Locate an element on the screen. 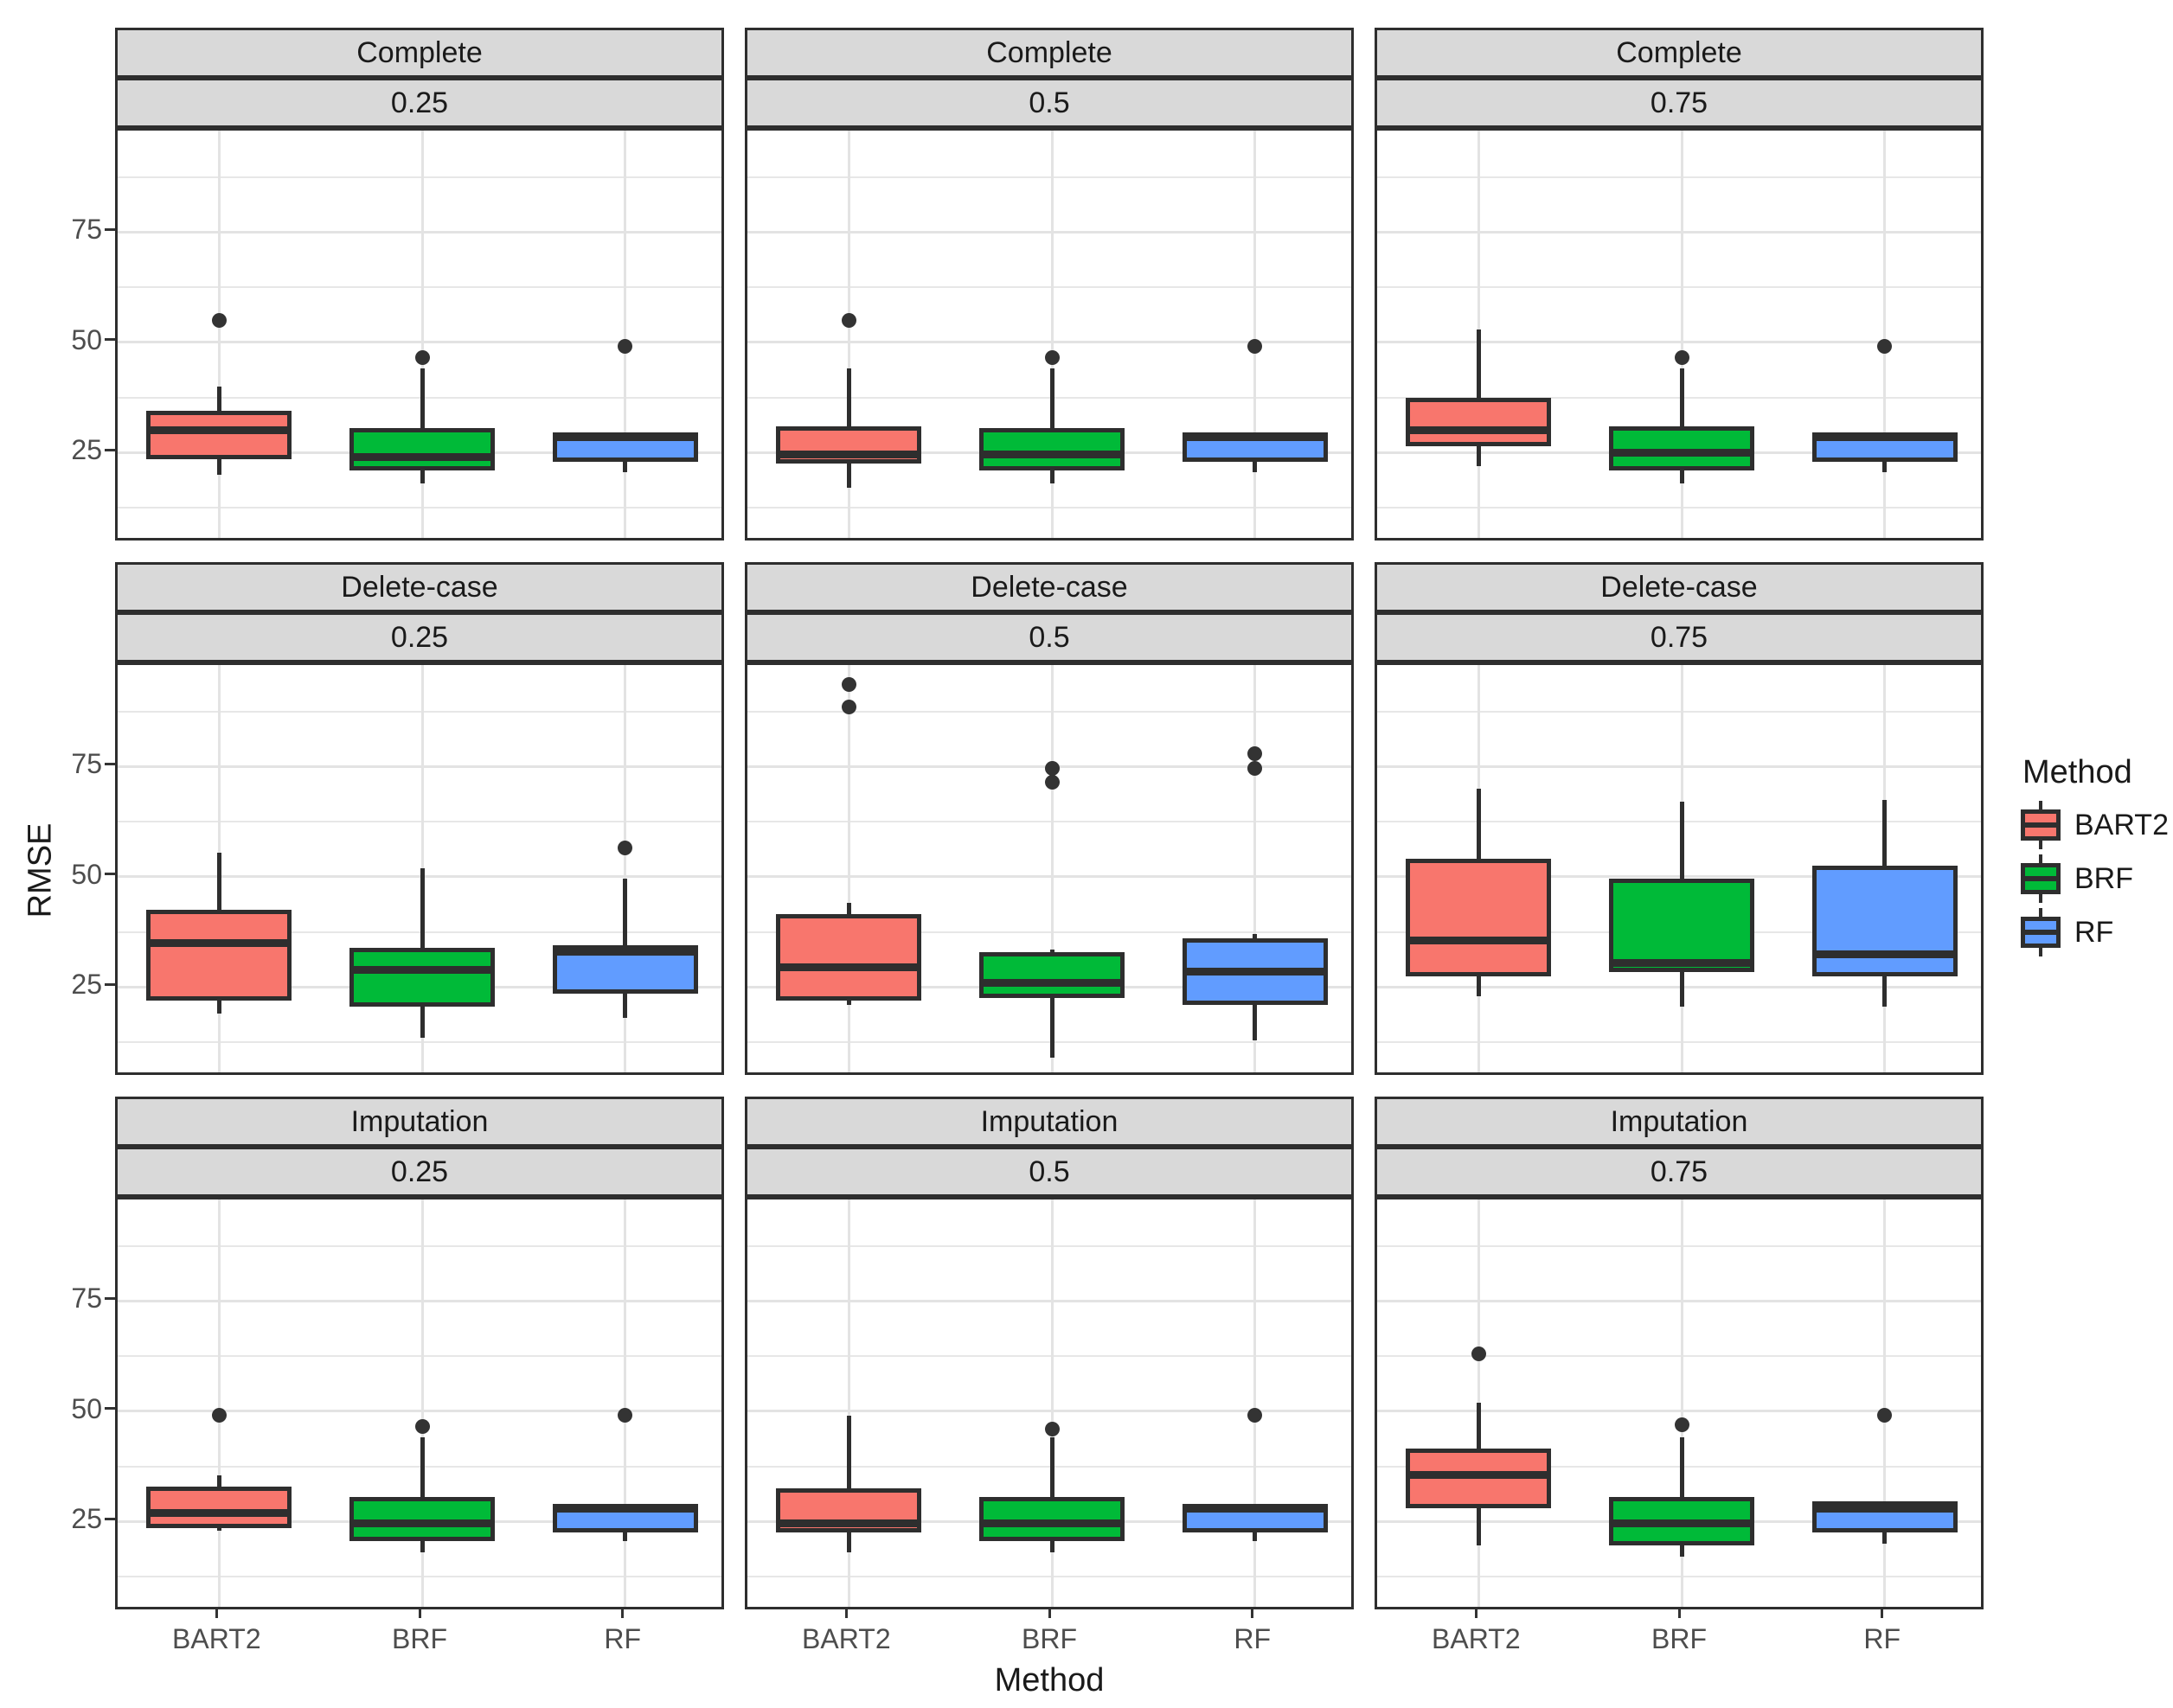 The height and width of the screenshot is (1708, 2173). x-tick-mark is located at coordinates (1049, 1613).